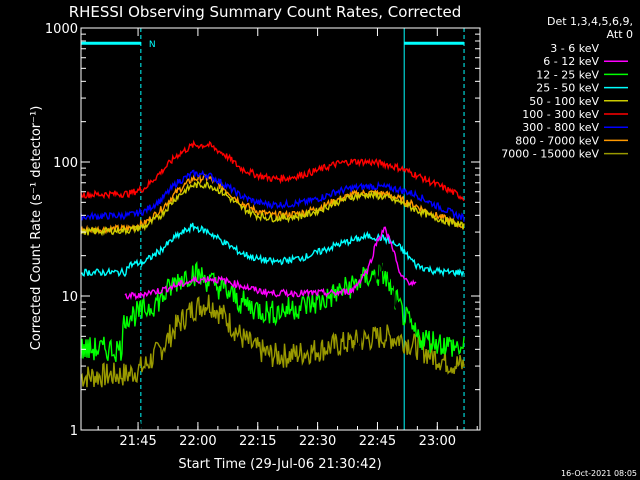  I want to click on y-tick-label: 100, so click(65, 163).